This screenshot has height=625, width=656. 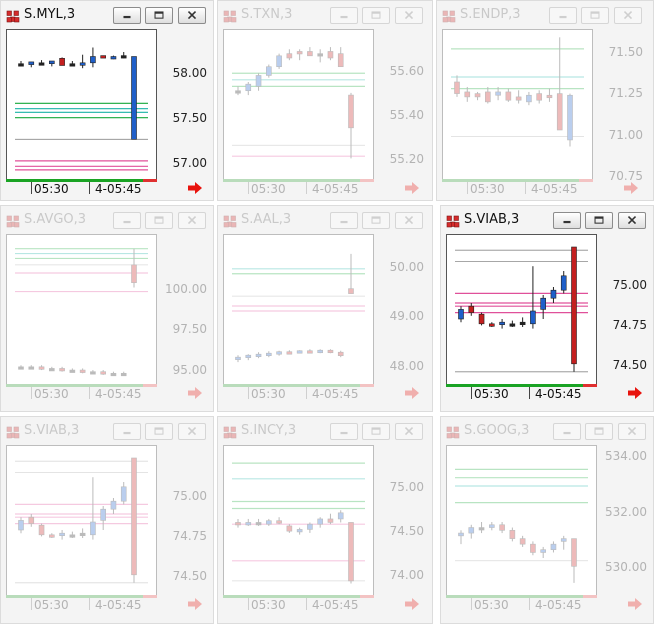 I want to click on title-bar: S.GOOG,3, so click(x=547, y=430).